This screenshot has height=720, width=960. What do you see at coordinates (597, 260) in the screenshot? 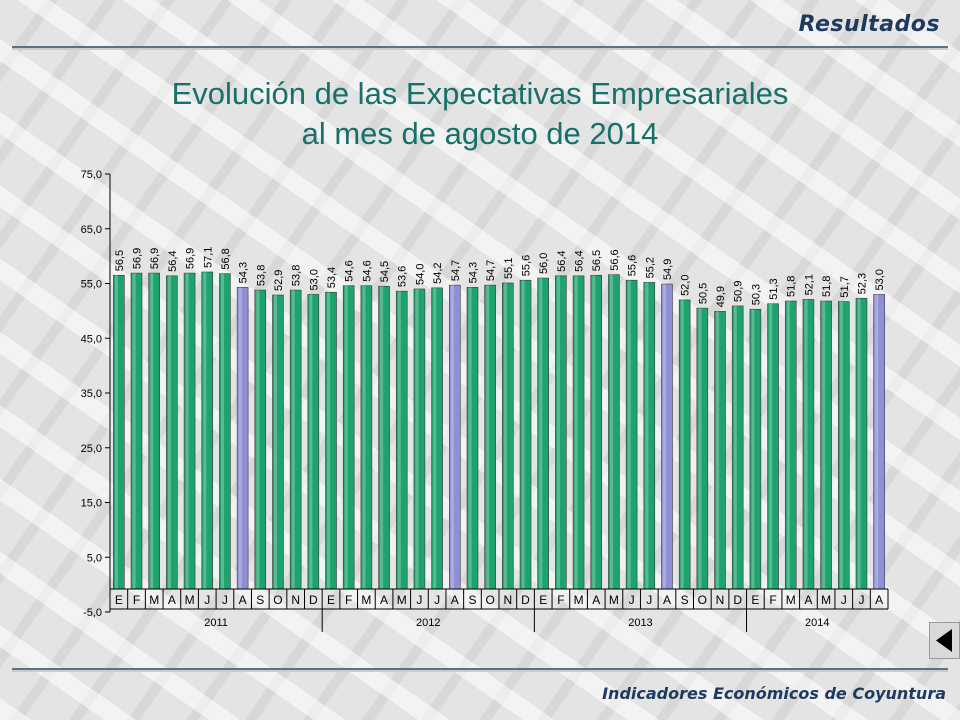
I see `data-label: 56,5` at bounding box center [597, 260].